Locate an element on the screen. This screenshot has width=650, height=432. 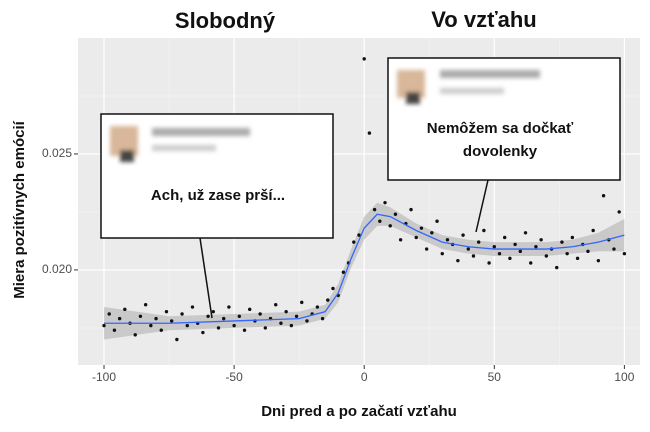
y-tick-label: 0.020 is located at coordinates (57, 269).